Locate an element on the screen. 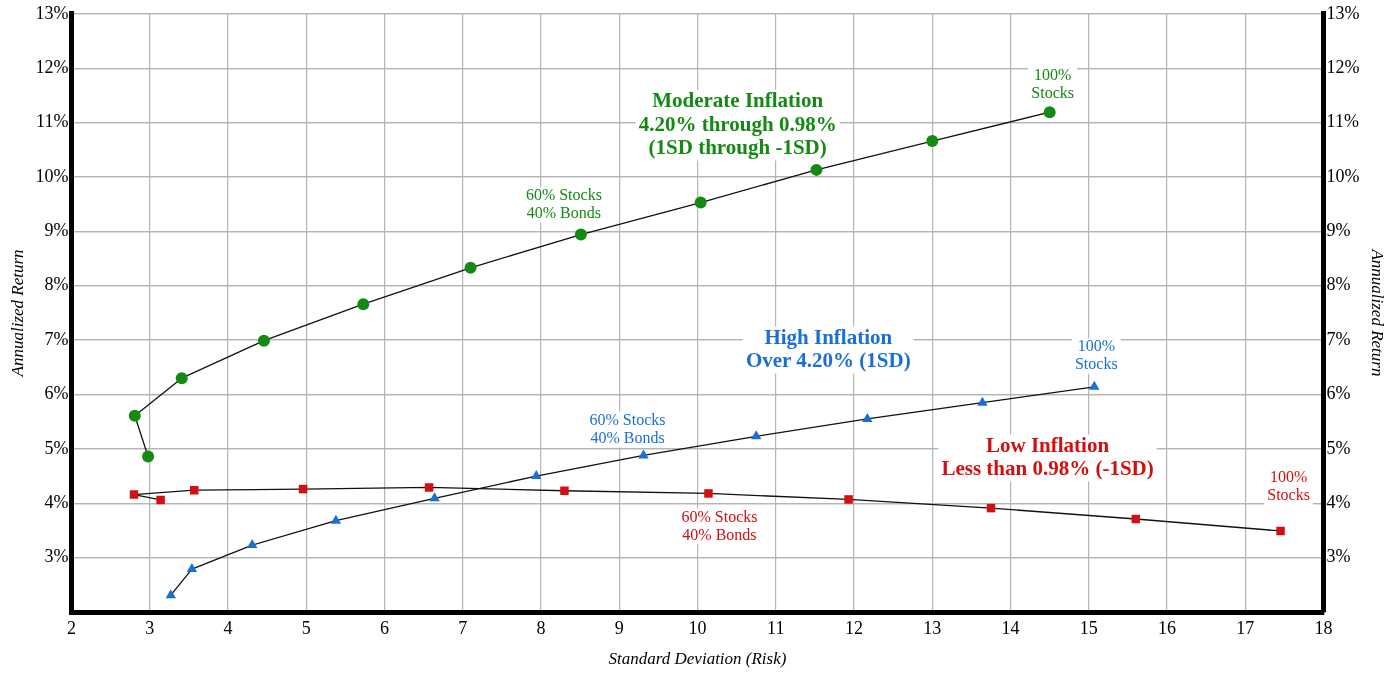 The image size is (1397, 678). y-tick-label: 5% is located at coordinates (56, 447).